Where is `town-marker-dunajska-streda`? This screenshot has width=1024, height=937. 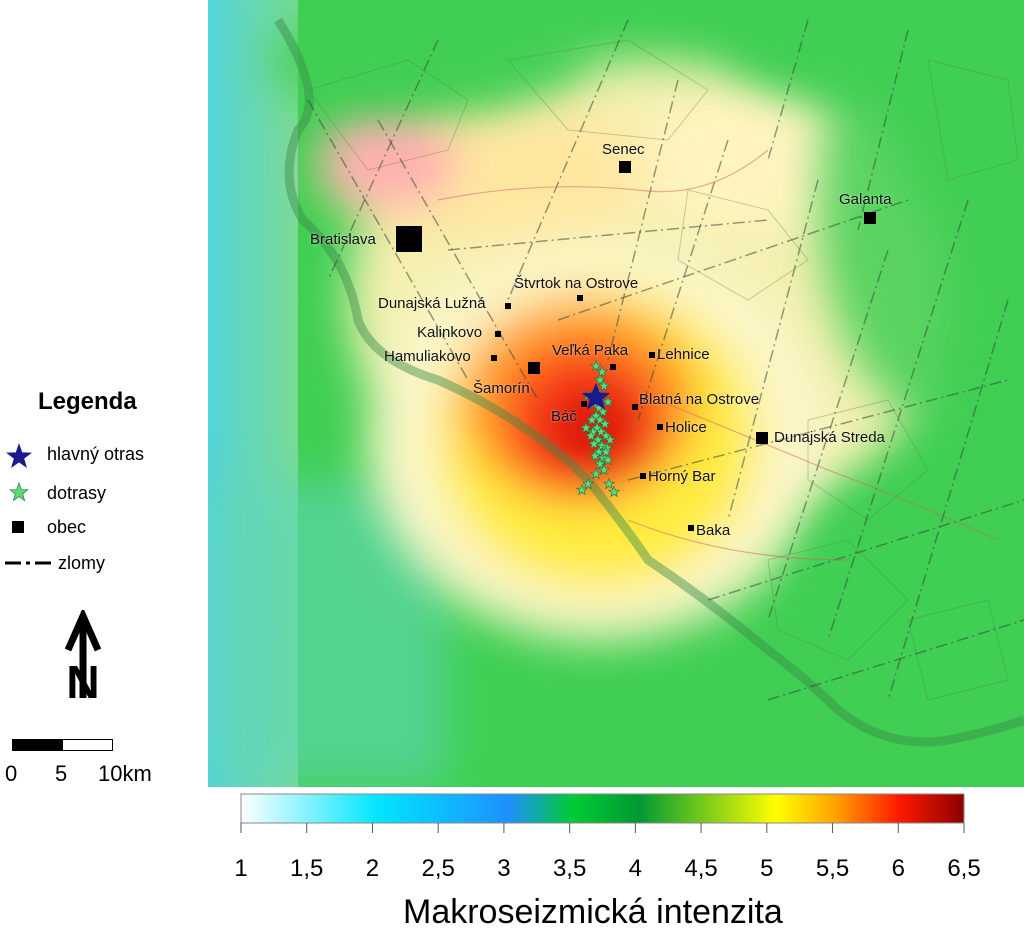 town-marker-dunajska-streda is located at coordinates (762, 438).